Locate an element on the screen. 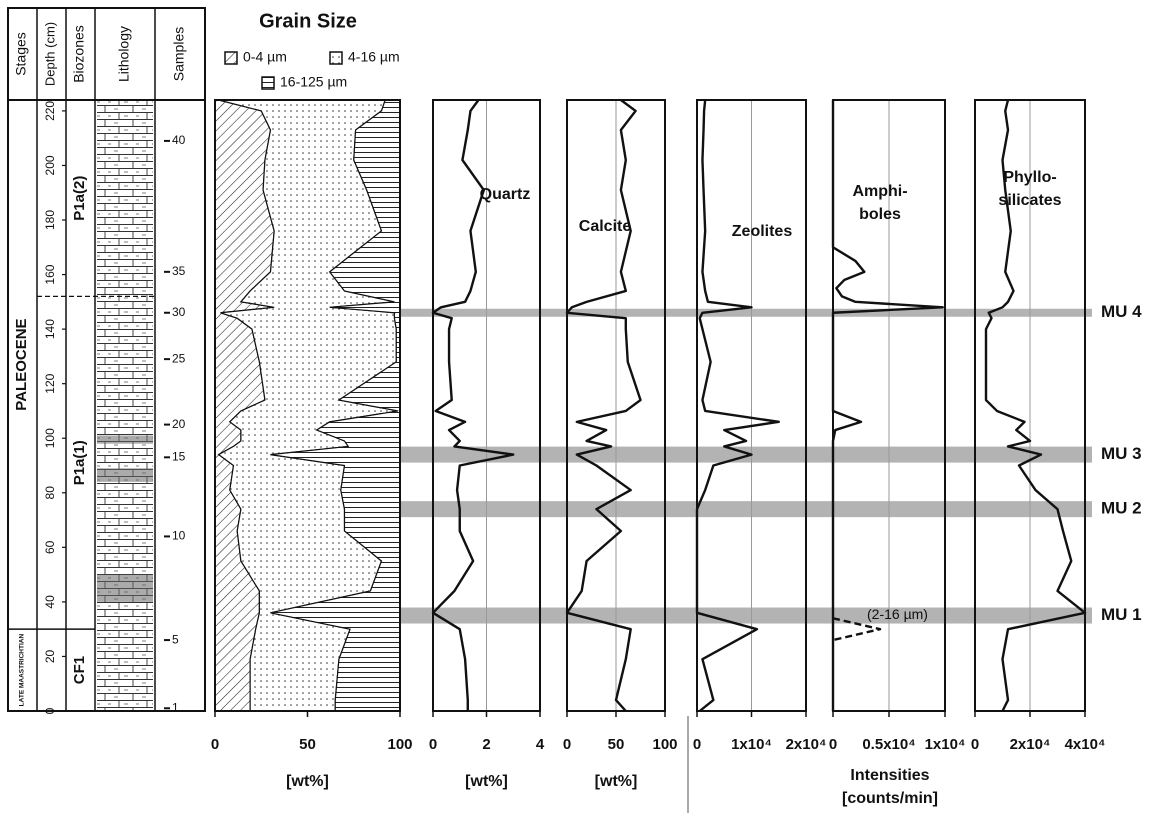 The height and width of the screenshot is (813, 1157). legend-label: 16-125 µm is located at coordinates (313, 82).